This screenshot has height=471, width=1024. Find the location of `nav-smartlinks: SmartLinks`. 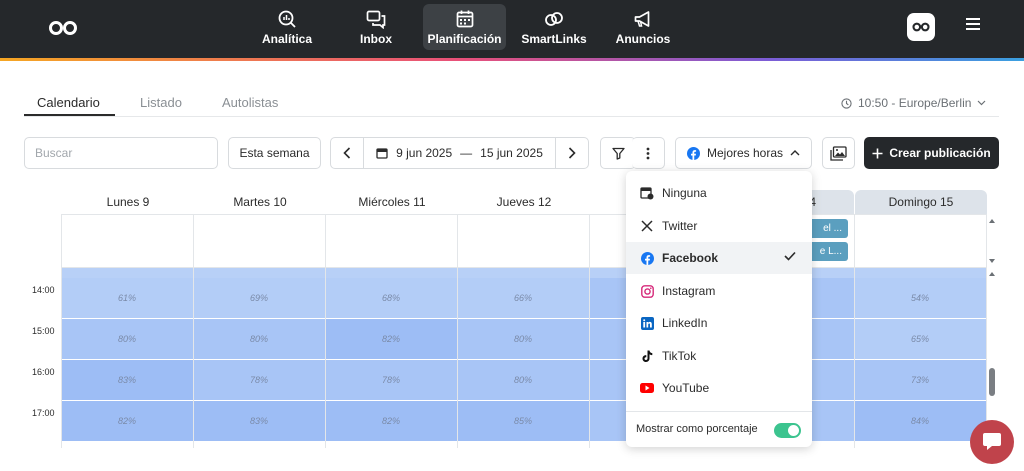

nav-smartlinks: SmartLinks is located at coordinates (554, 27).